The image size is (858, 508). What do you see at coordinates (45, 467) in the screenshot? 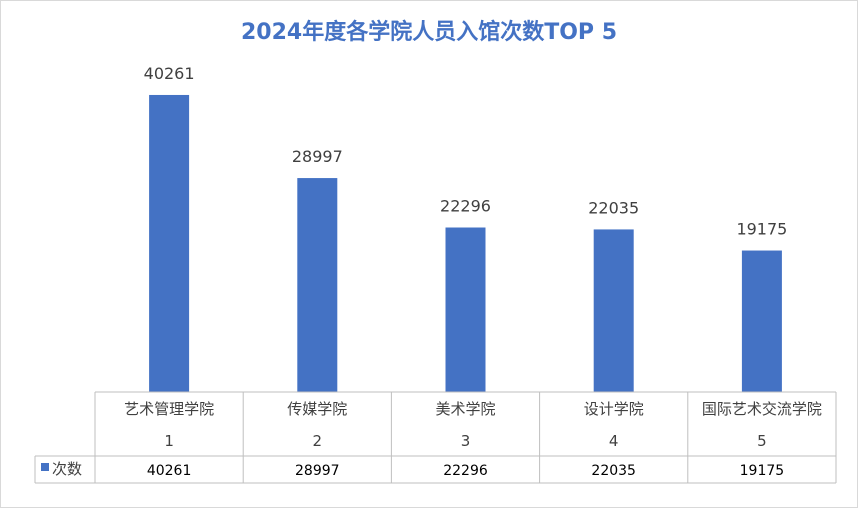
I see `legend-key` at bounding box center [45, 467].